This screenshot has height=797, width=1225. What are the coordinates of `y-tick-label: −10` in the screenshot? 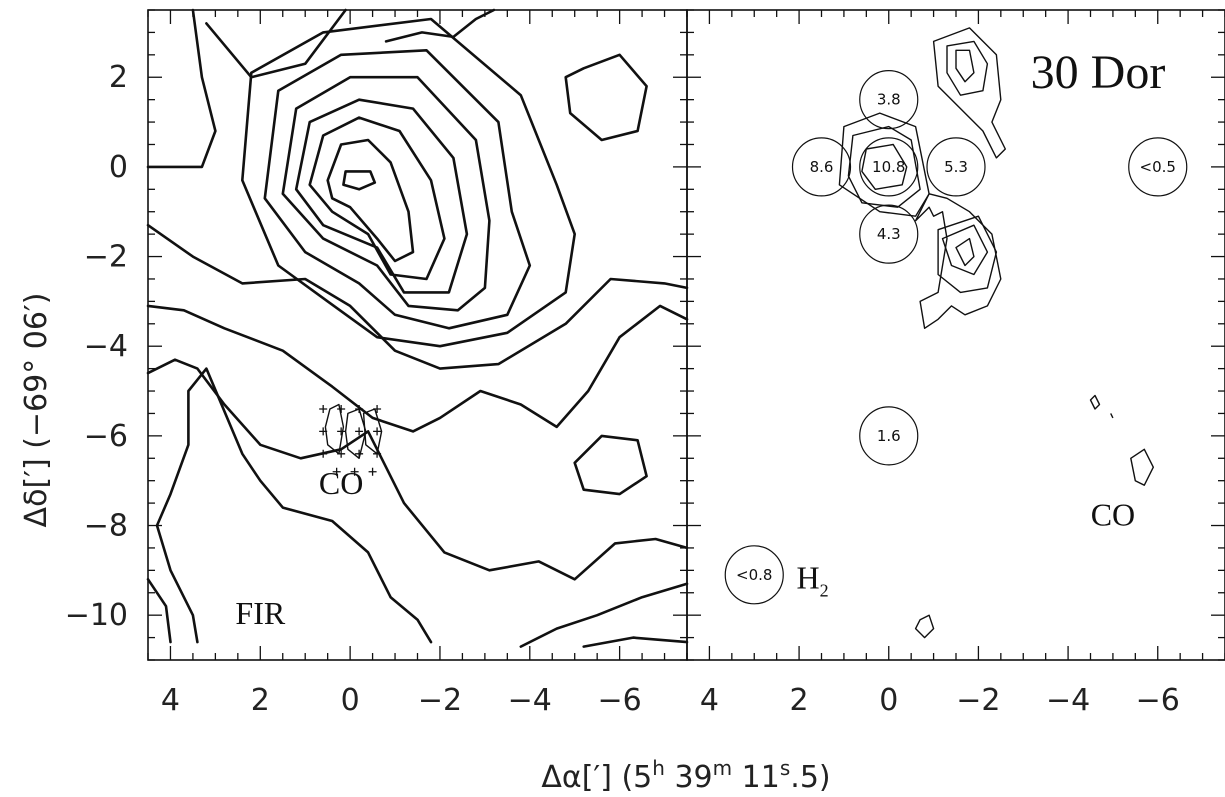 It's located at (96, 615).